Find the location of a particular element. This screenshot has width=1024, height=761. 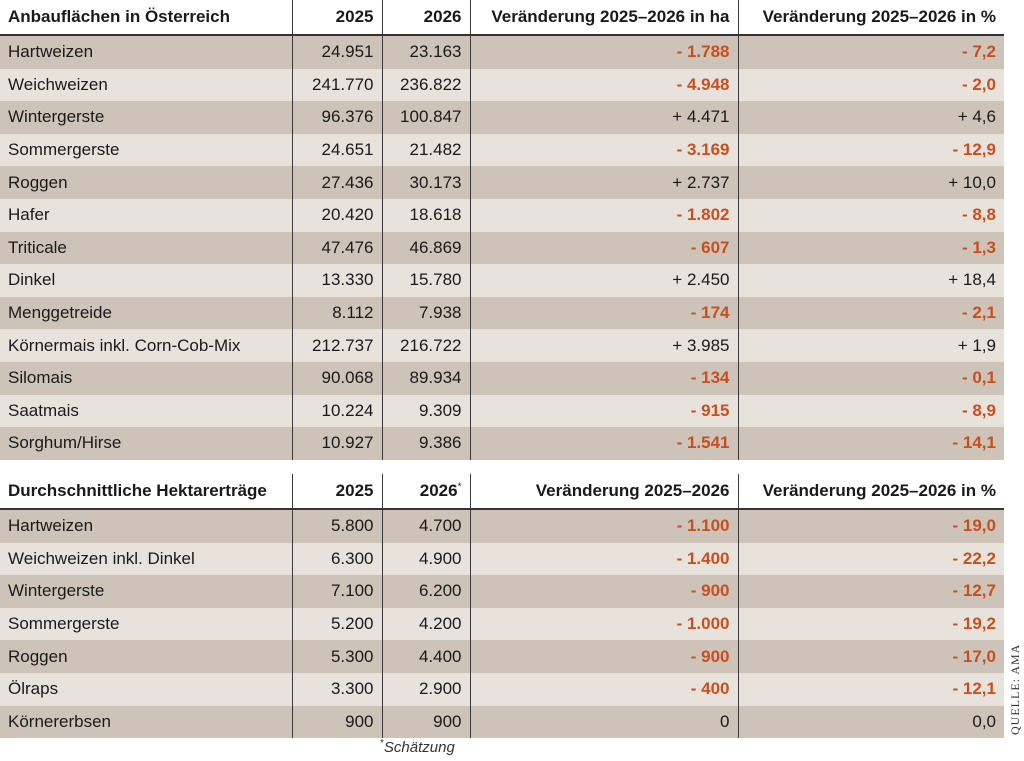

table-row: Hafer 20.420 18.618- 1.802- 8,8 is located at coordinates (502, 215).